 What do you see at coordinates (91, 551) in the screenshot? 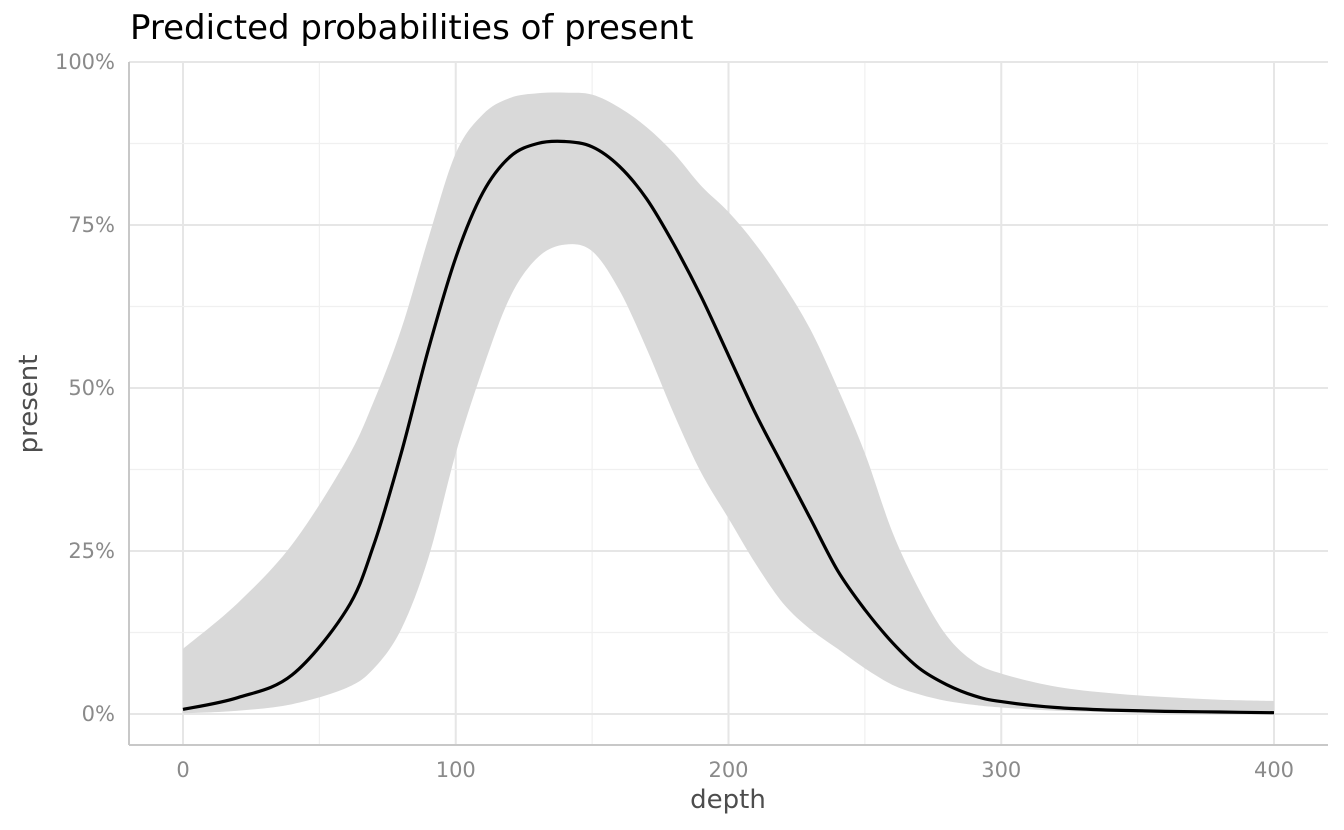
I see `y-tick-label: 25%` at bounding box center [91, 551].